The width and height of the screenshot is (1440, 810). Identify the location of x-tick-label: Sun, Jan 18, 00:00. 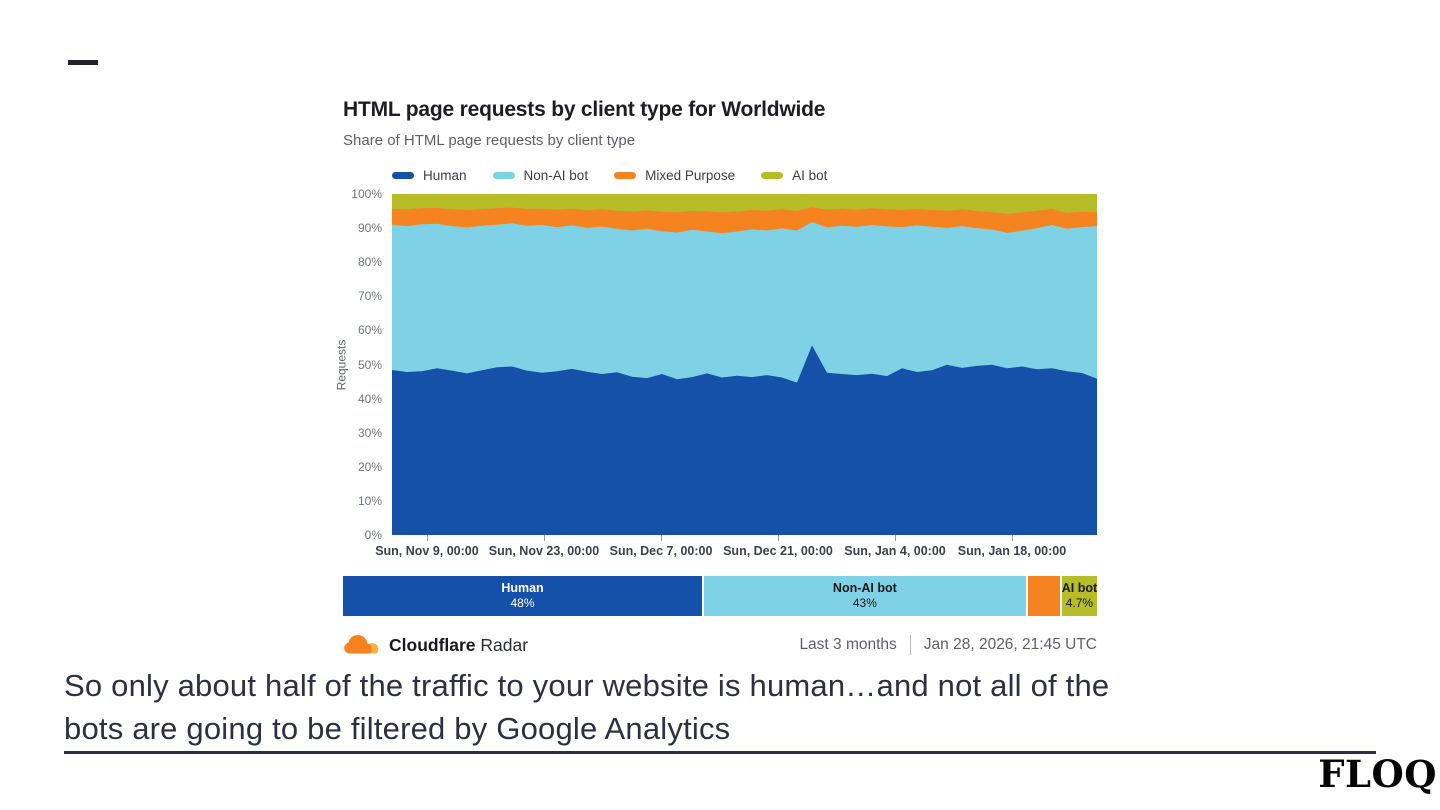
(1012, 551).